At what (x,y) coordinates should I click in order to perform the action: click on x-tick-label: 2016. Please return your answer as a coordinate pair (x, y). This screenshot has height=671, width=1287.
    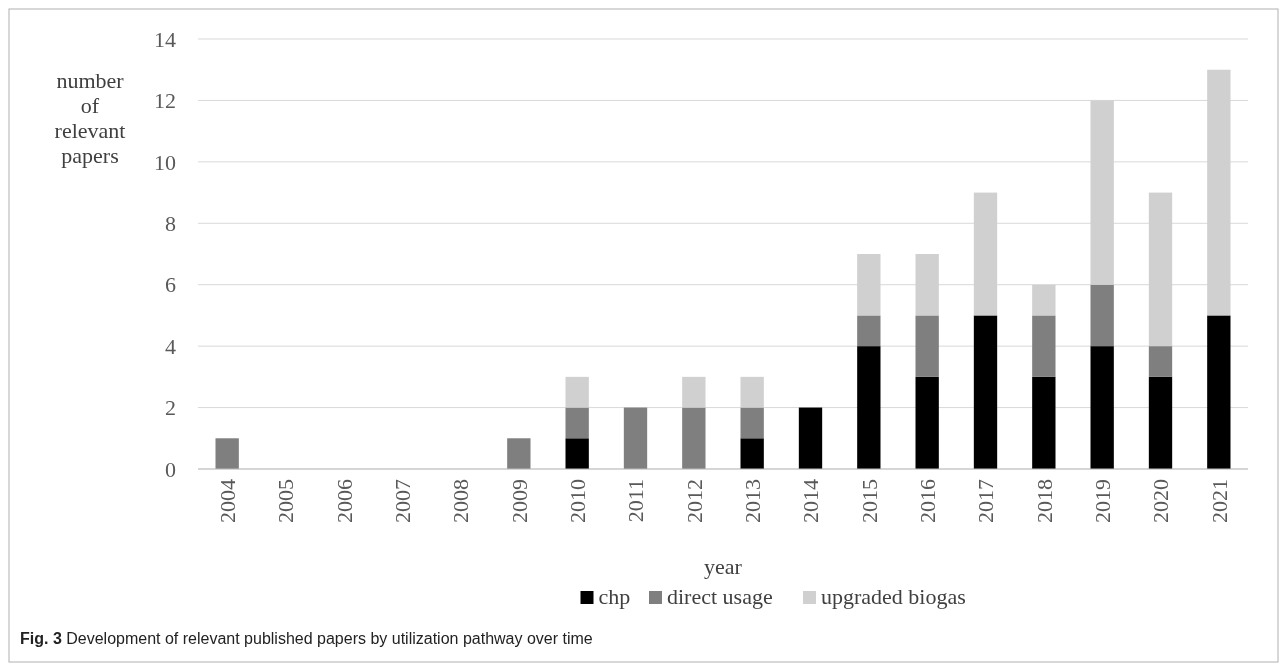
    Looking at the image, I should click on (927, 501).